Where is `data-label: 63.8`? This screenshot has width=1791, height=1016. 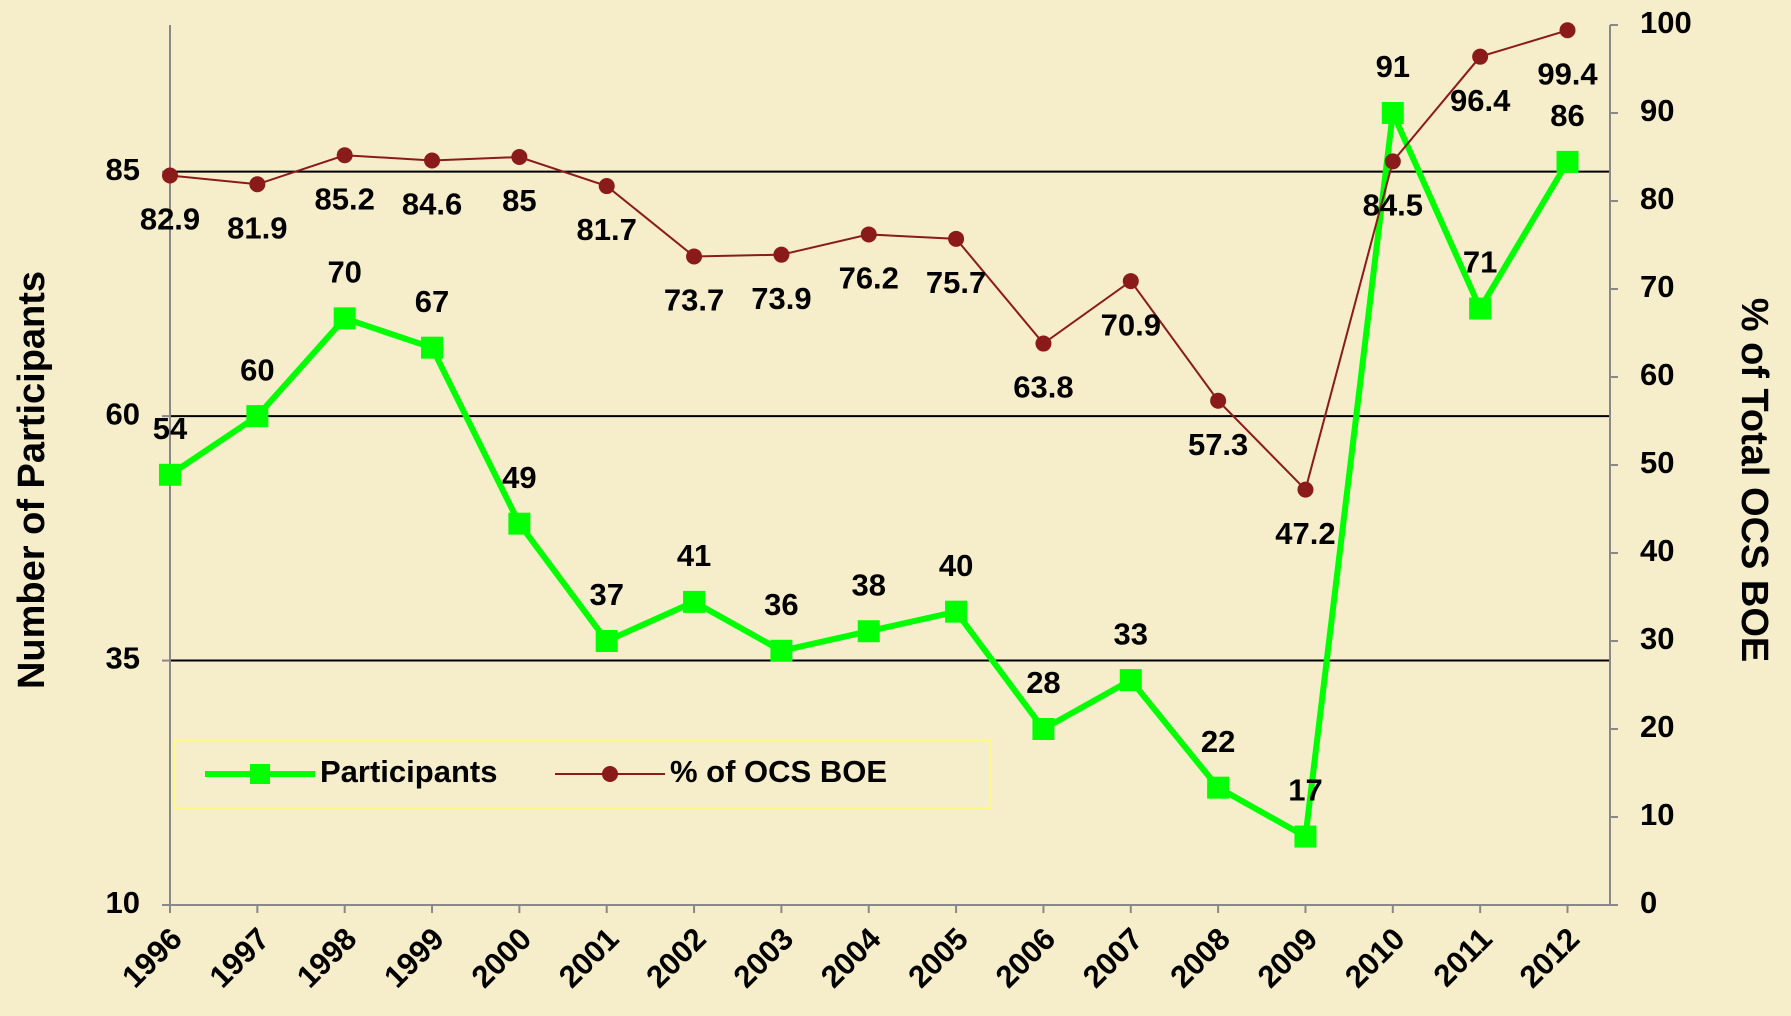 data-label: 63.8 is located at coordinates (1043, 387).